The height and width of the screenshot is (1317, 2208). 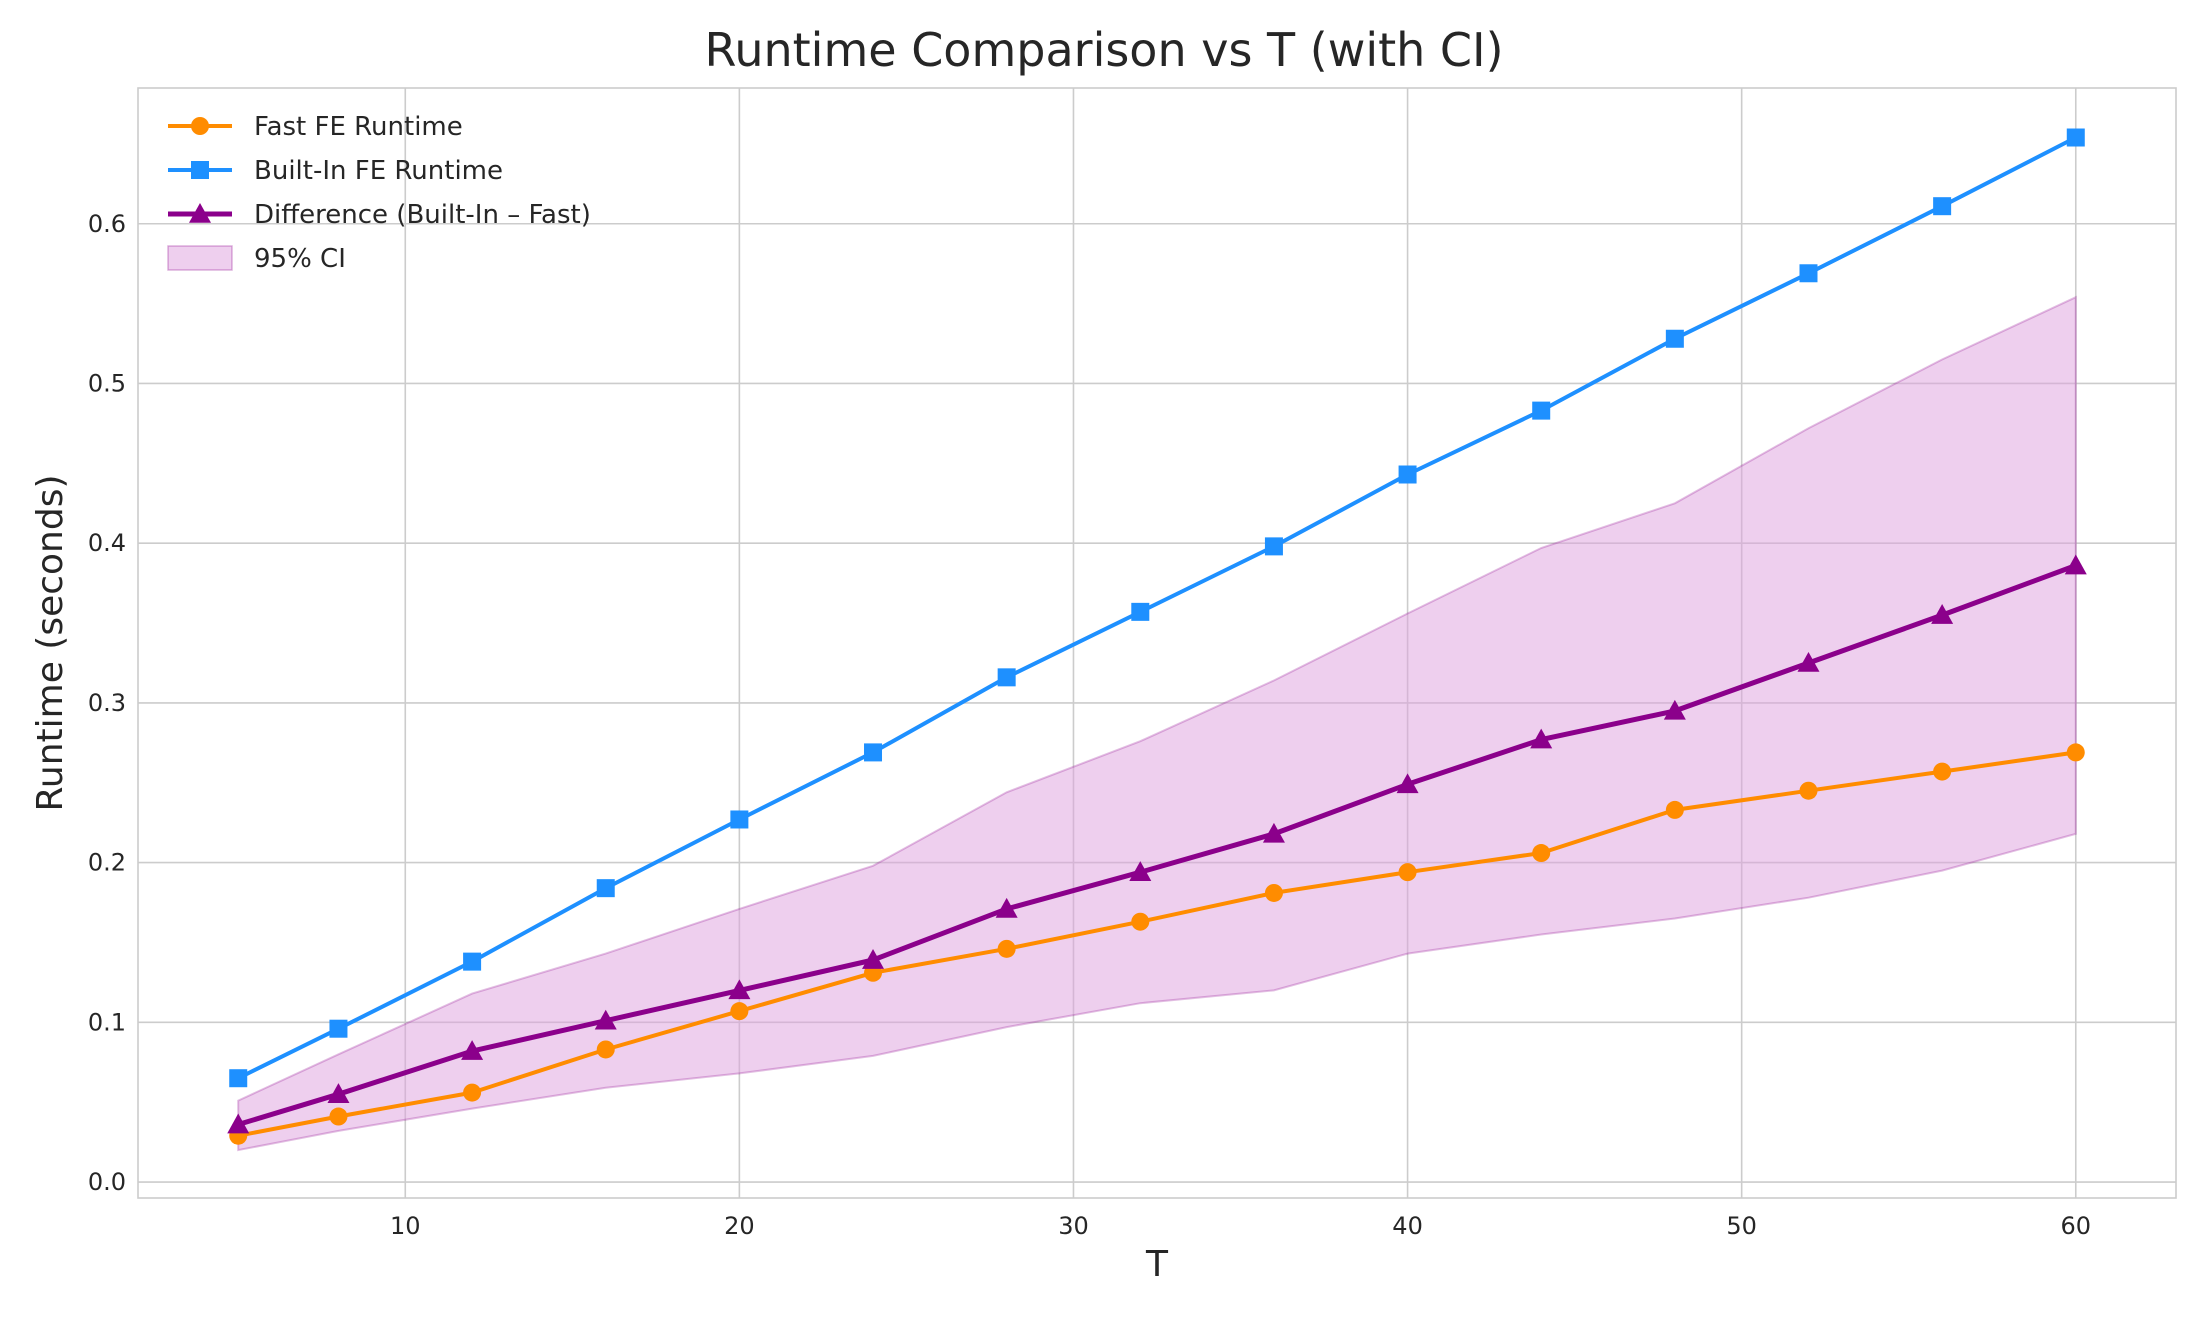 What do you see at coordinates (107, 383) in the screenshot?
I see `y-tick-label: 0.5` at bounding box center [107, 383].